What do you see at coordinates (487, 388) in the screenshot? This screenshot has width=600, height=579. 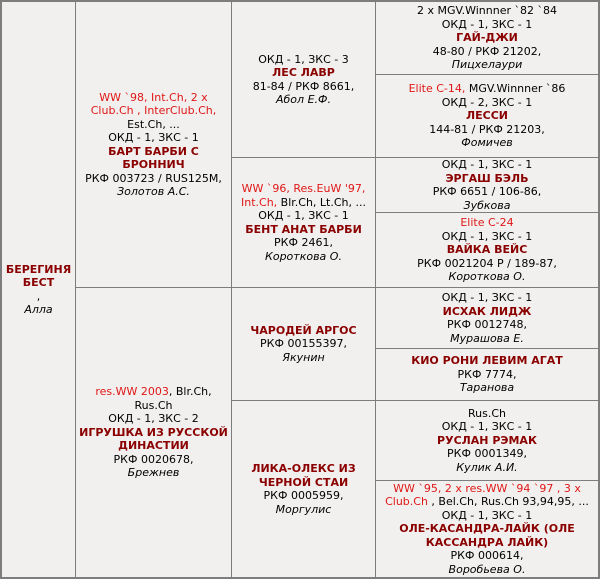 I see `dog-breeder: Таранова` at bounding box center [487, 388].